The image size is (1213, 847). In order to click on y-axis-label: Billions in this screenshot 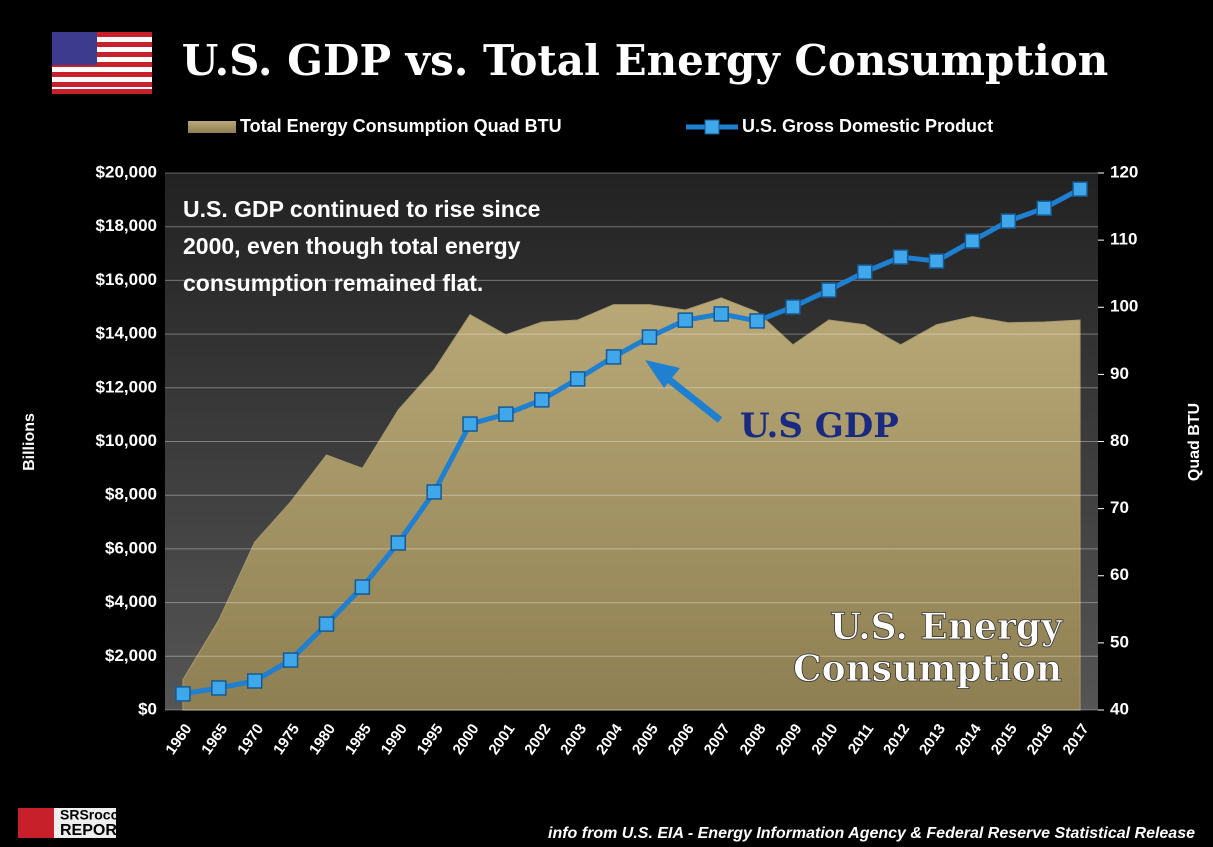, I will do `click(29, 442)`.